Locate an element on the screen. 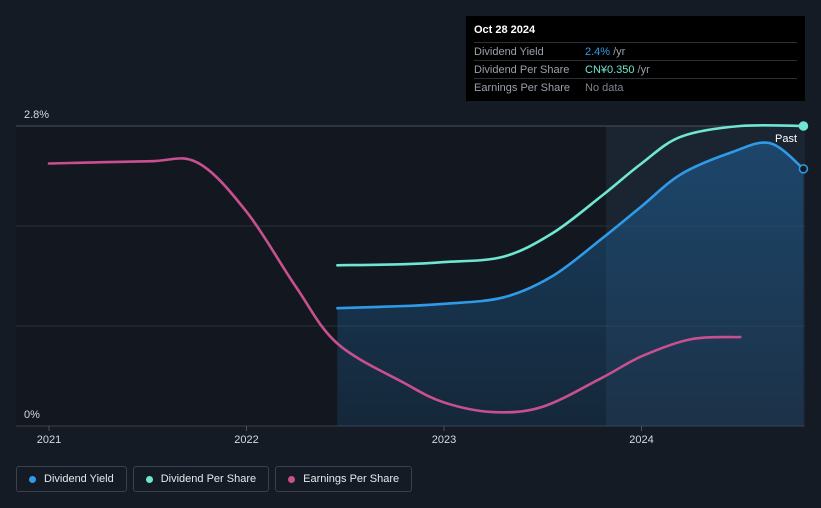 The width and height of the screenshot is (821, 508). x-tick-label: 2021 is located at coordinates (49, 440).